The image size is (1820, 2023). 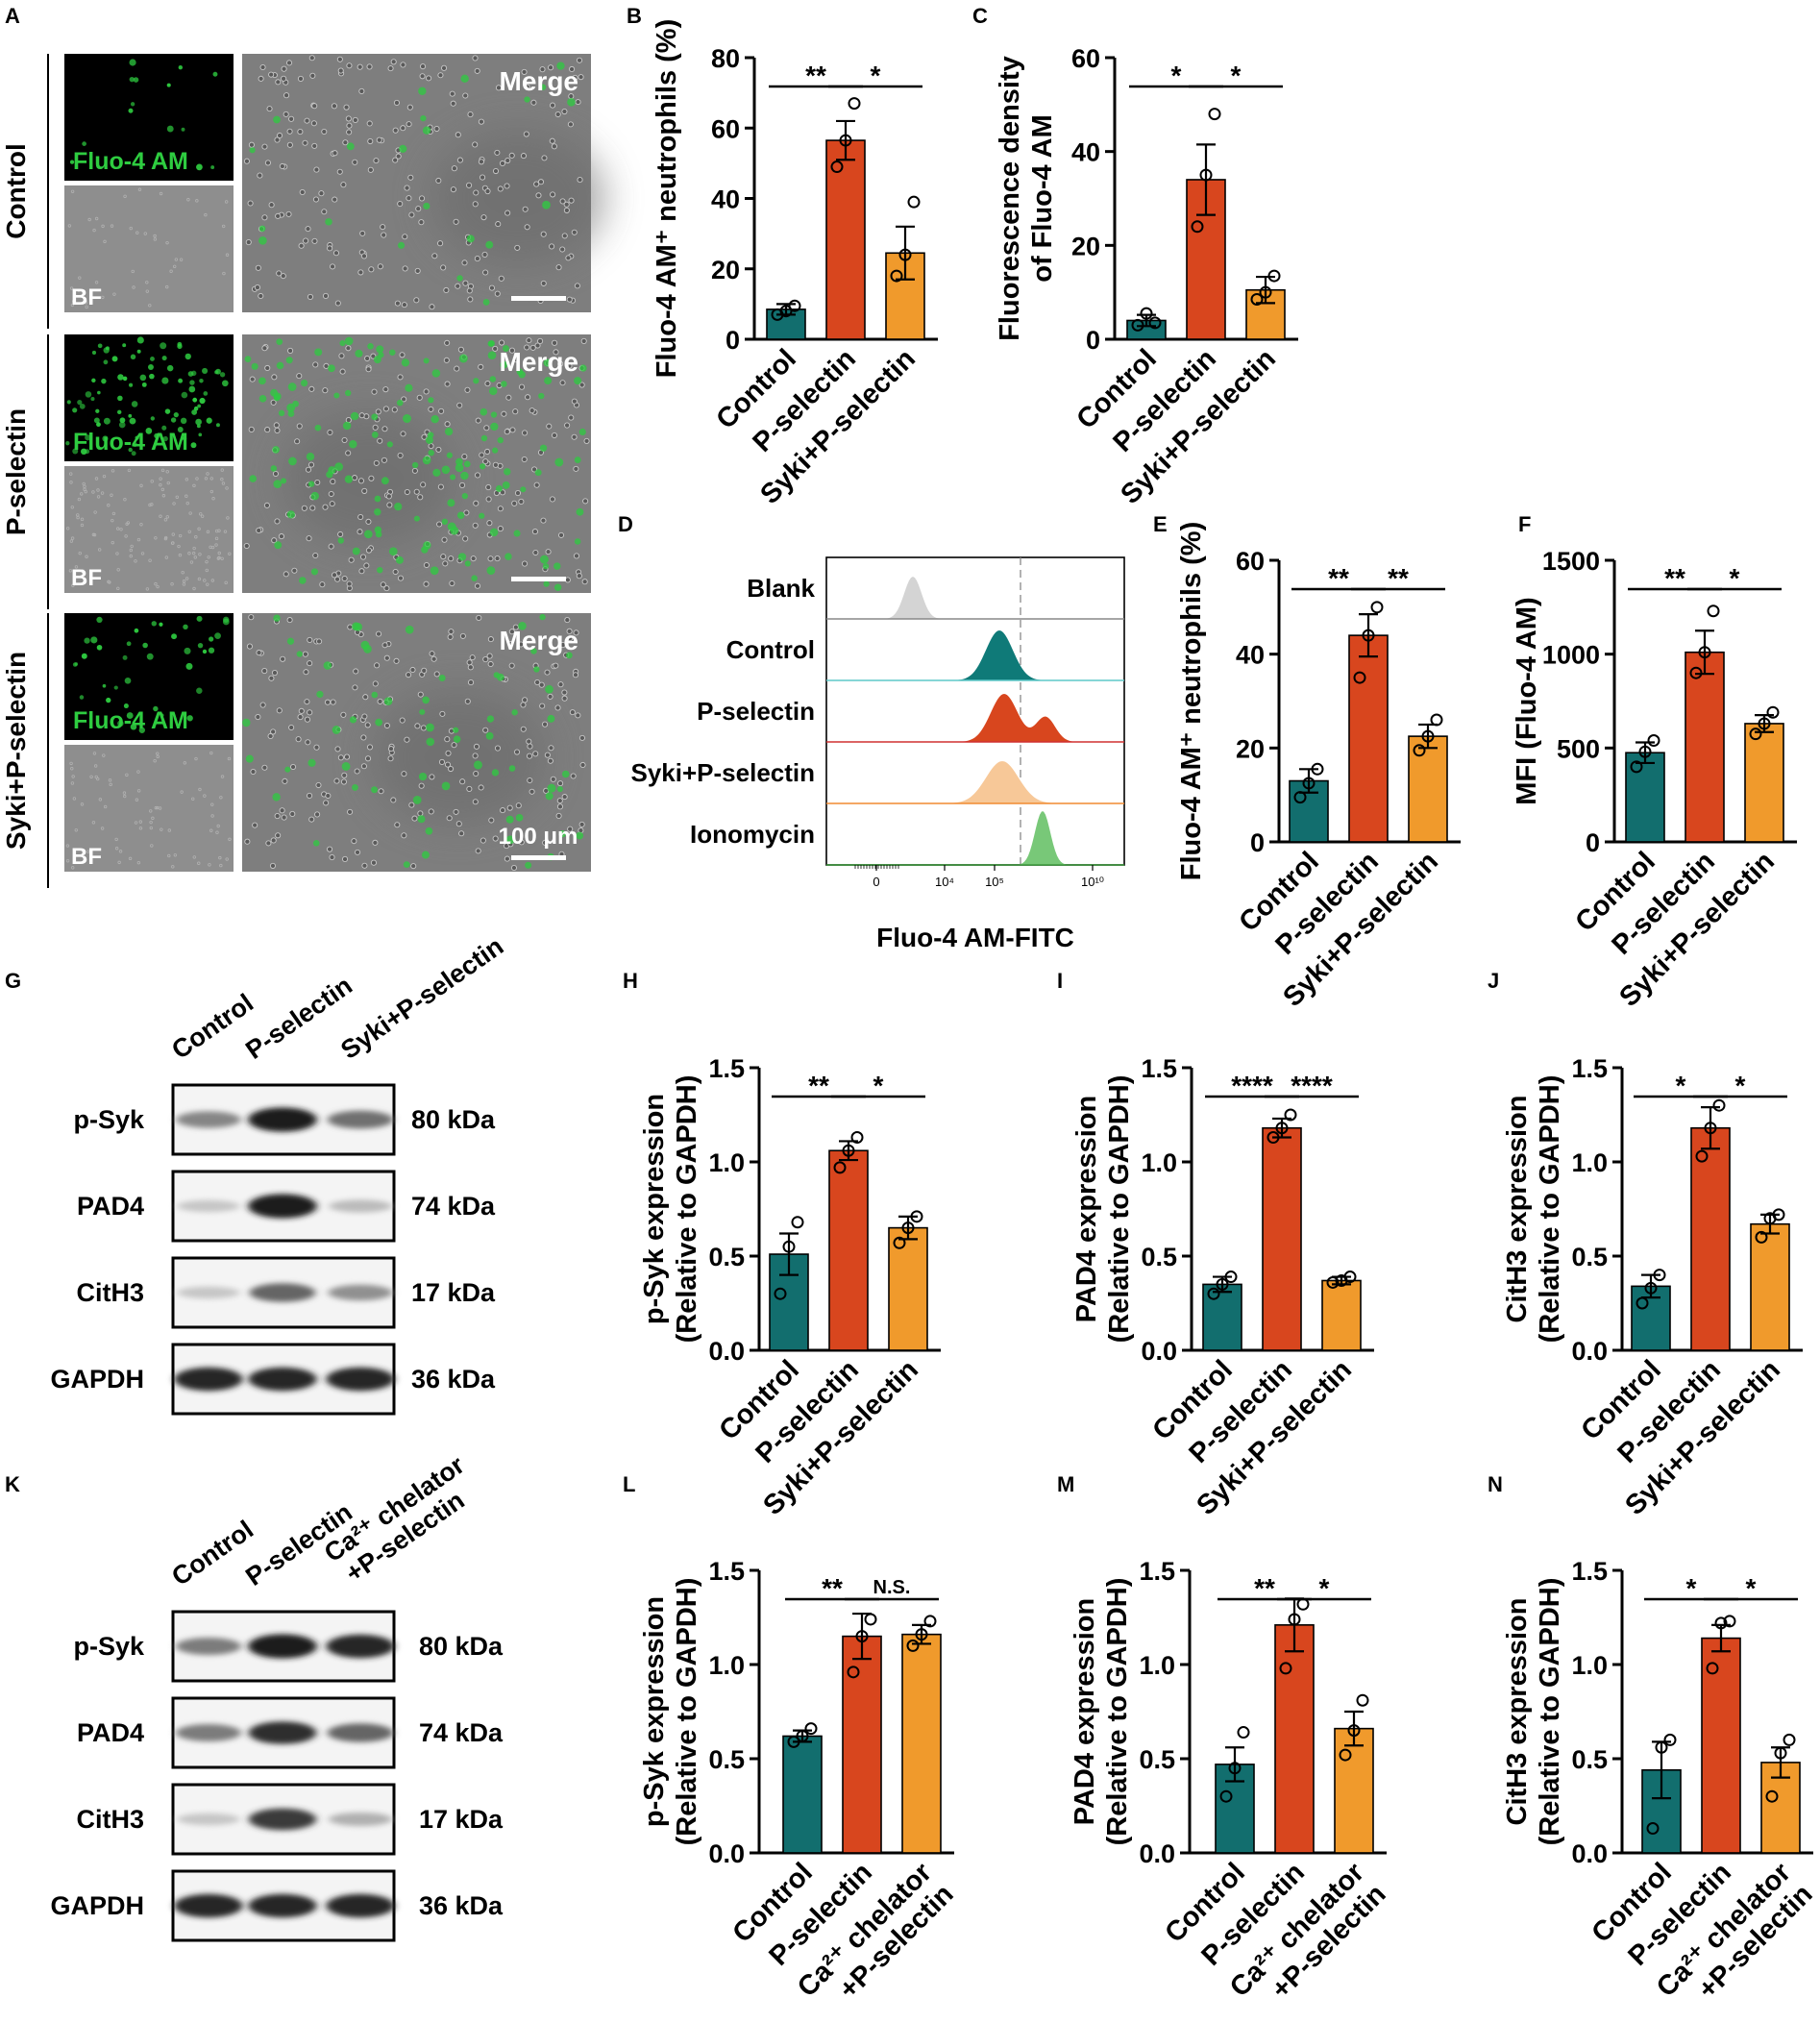 What do you see at coordinates (209, 1819) in the screenshot?
I see `blot-band` at bounding box center [209, 1819].